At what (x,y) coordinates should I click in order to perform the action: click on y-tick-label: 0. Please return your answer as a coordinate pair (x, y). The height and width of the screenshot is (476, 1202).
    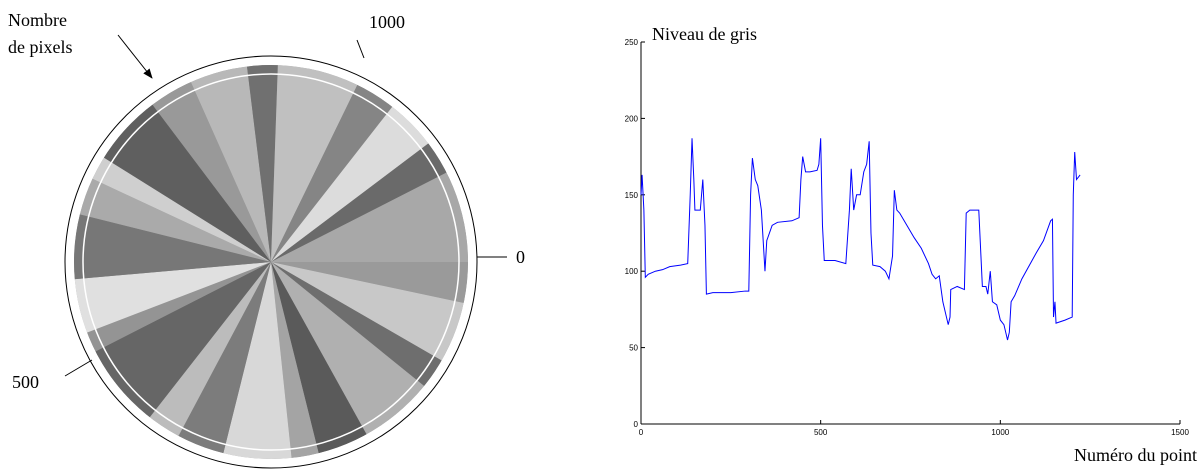
    Looking at the image, I should click on (636, 424).